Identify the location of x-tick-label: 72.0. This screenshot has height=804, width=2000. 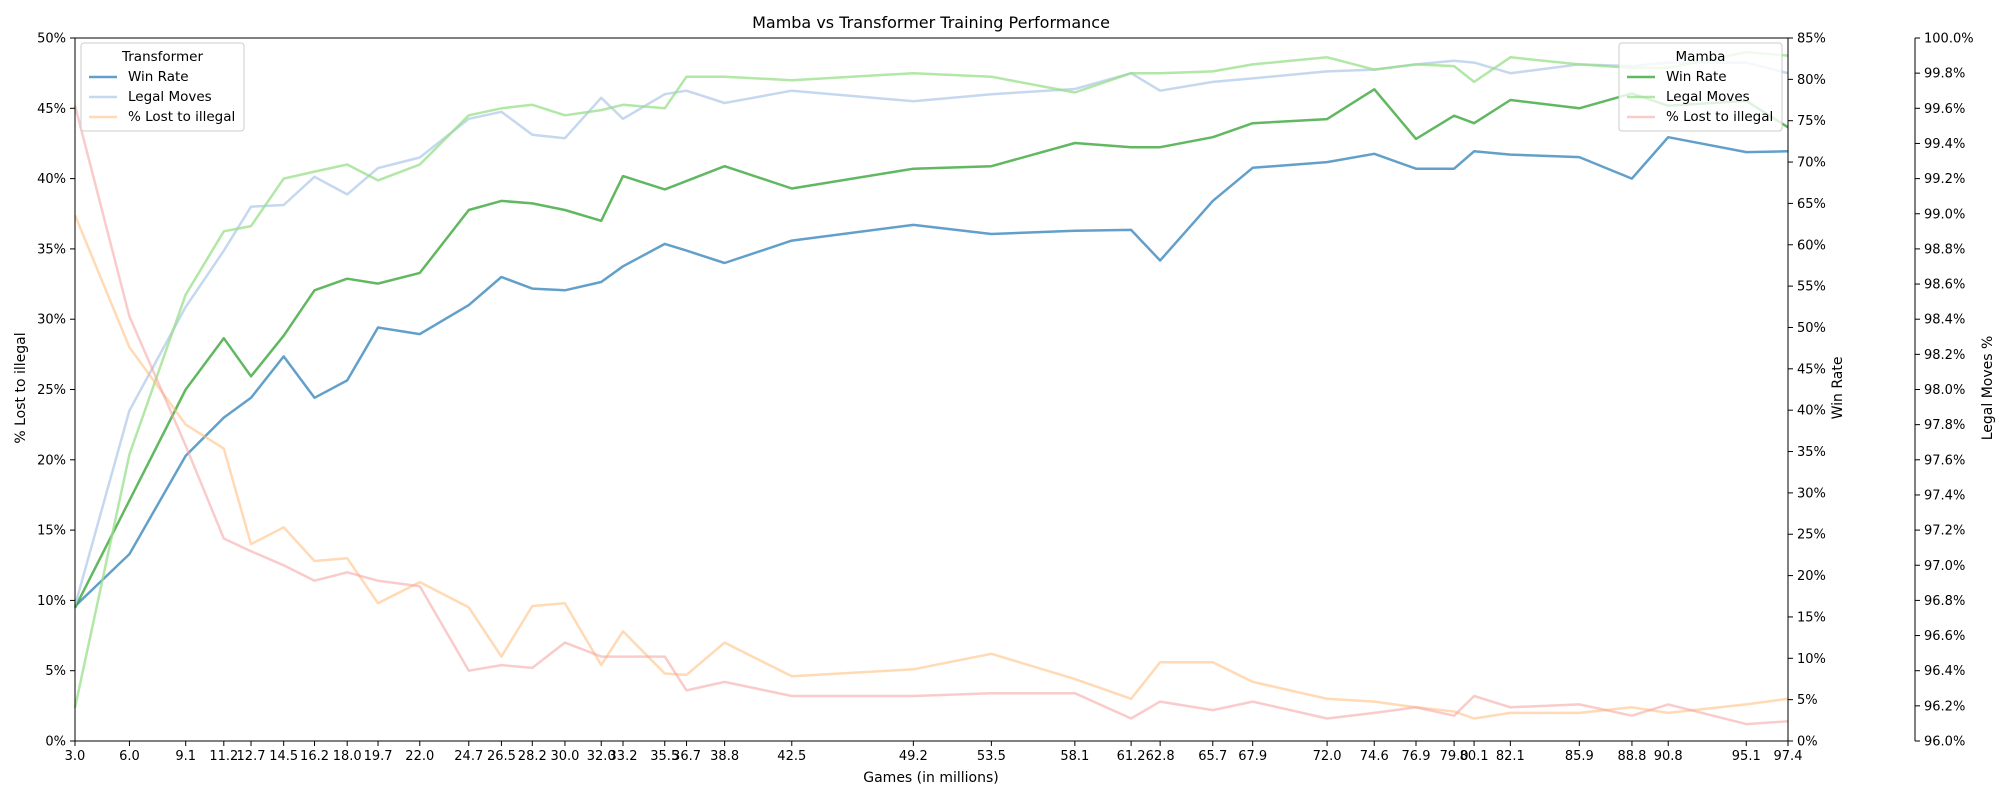
(1327, 756).